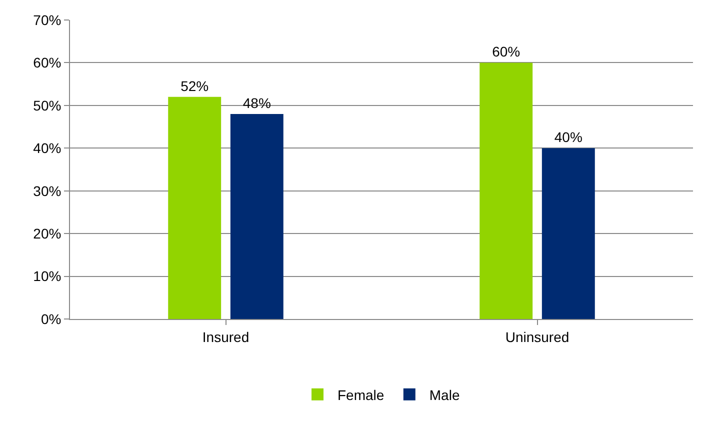  What do you see at coordinates (506, 52) in the screenshot?
I see `data-label: 60%` at bounding box center [506, 52].